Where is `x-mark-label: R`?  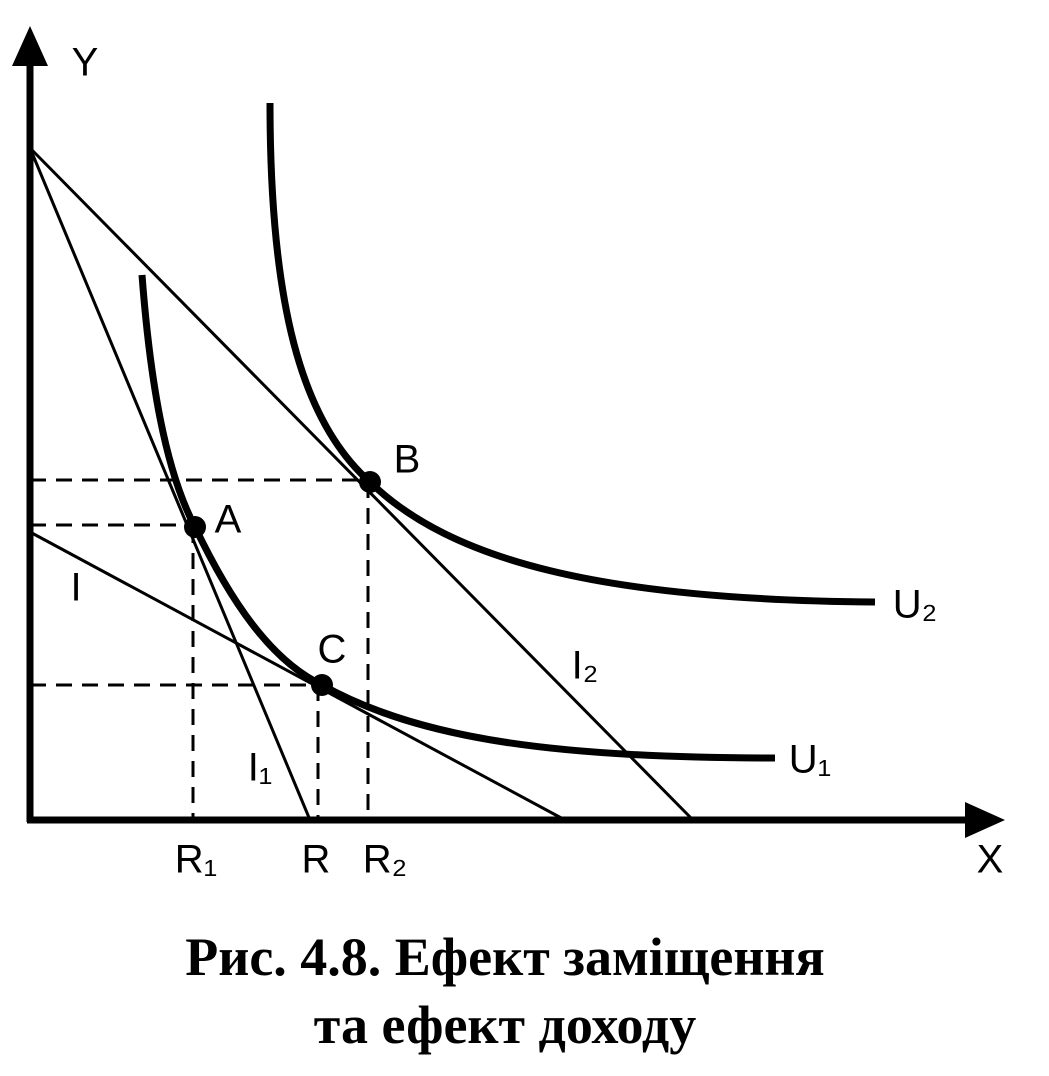
x-mark-label: R is located at coordinates (316, 860).